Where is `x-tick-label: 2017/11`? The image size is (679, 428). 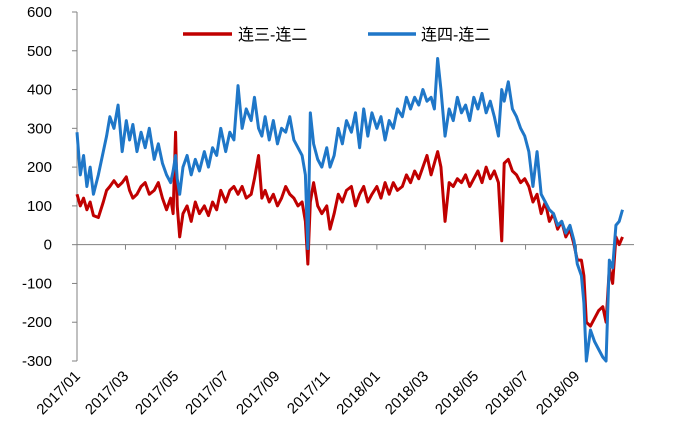
x-tick-label: 2017/11 is located at coordinates (309, 393).